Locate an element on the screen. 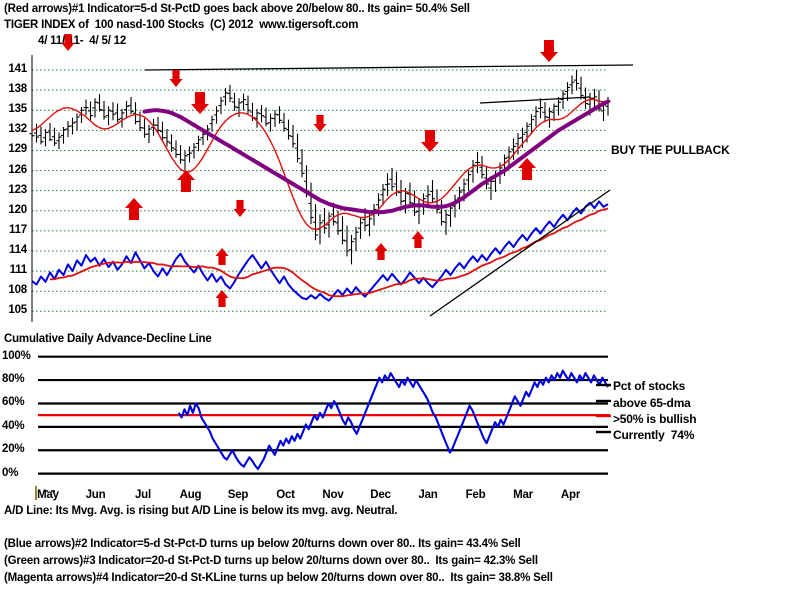  price-y-tick-3: 132 is located at coordinates (17, 129).